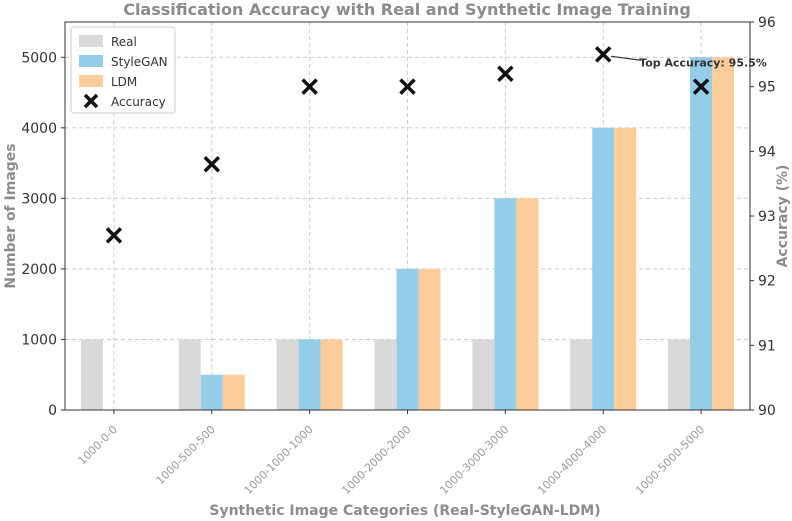  Describe the element at coordinates (91, 41) in the screenshot. I see `legend-swatch-real` at that location.